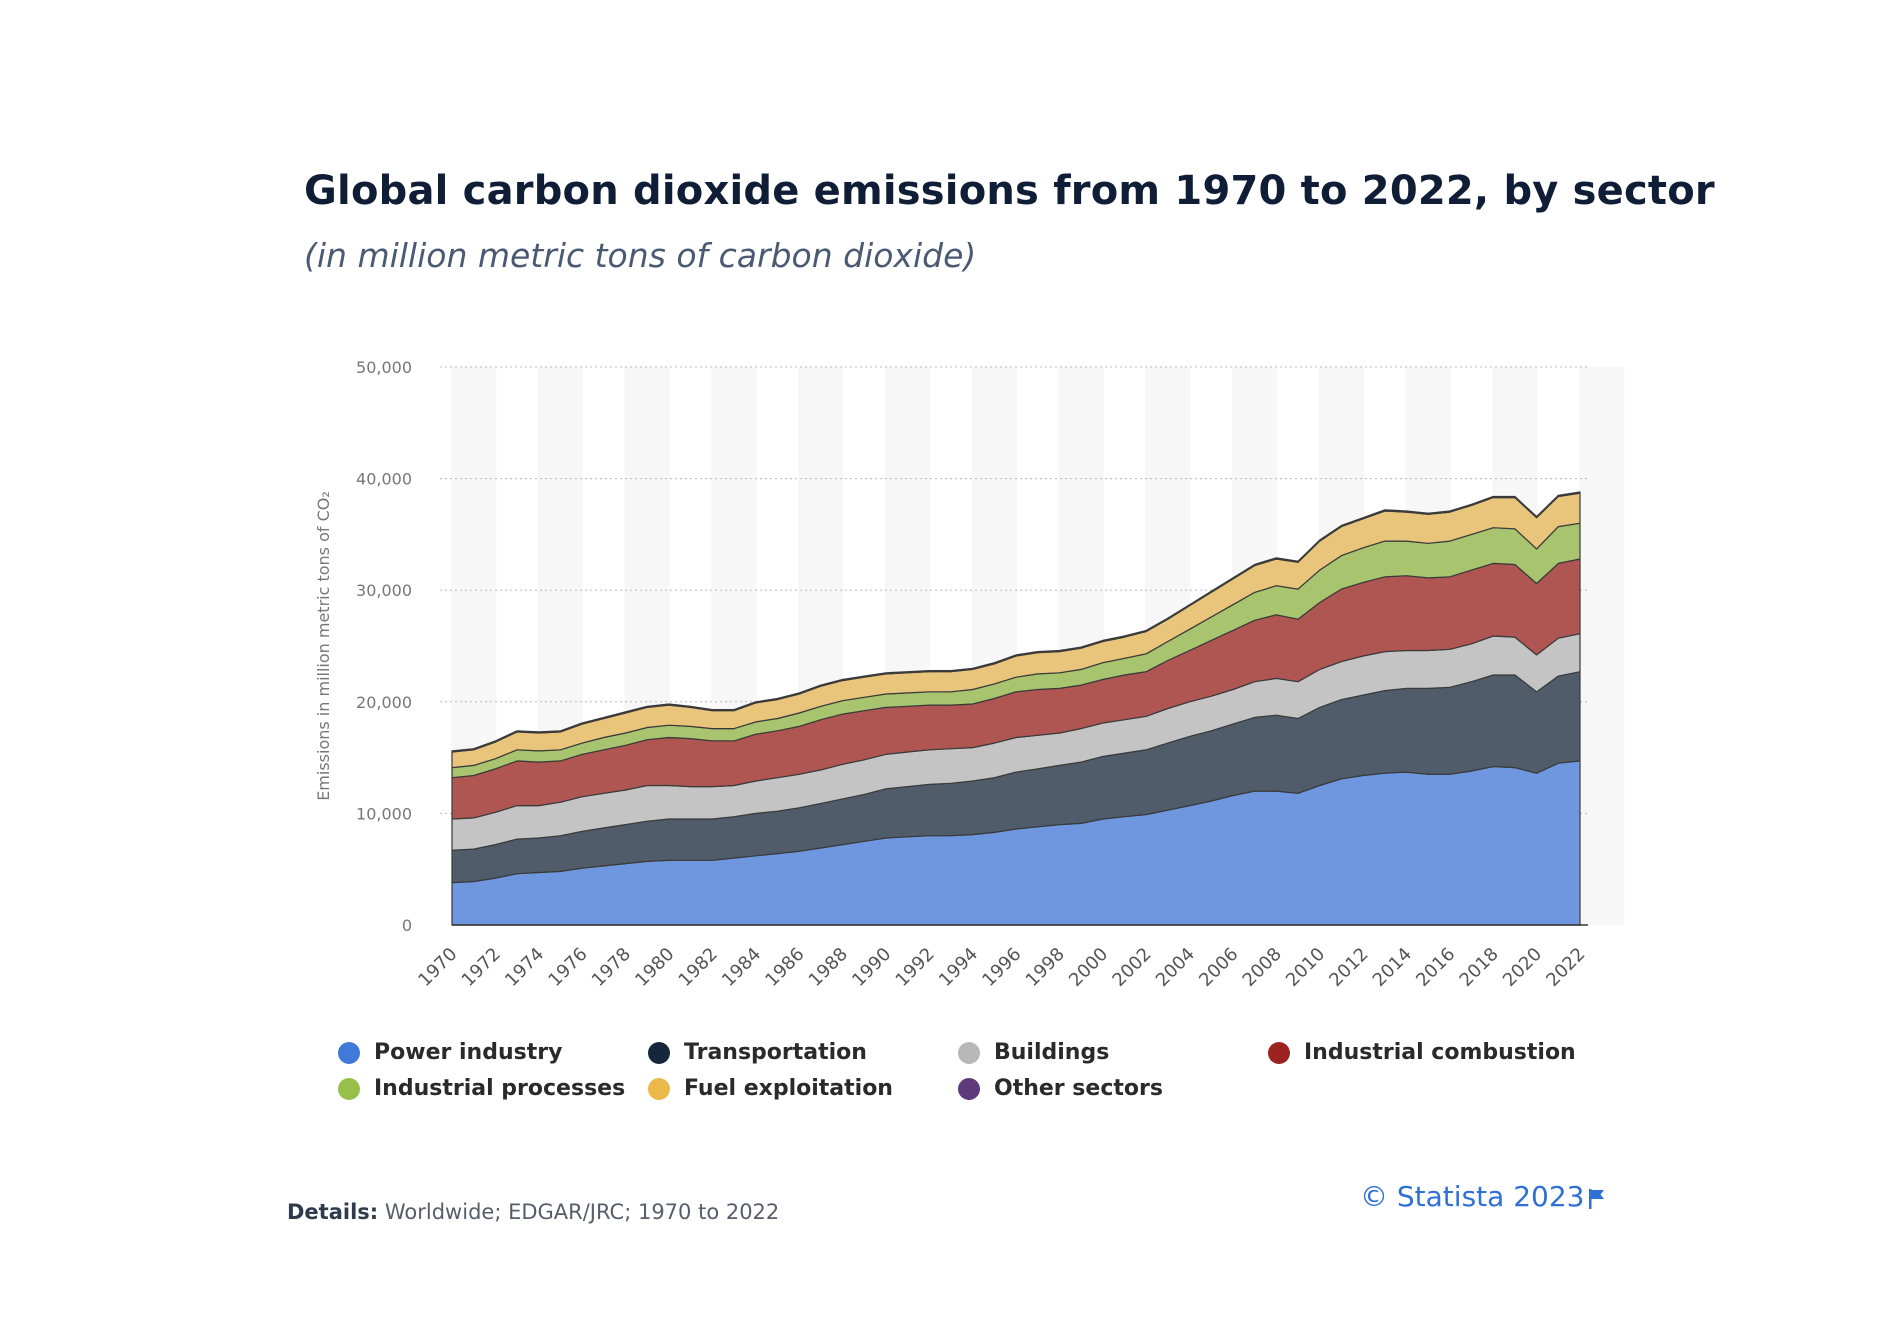  What do you see at coordinates (958, 967) in the screenshot?
I see `x-tick-label: 1994` at bounding box center [958, 967].